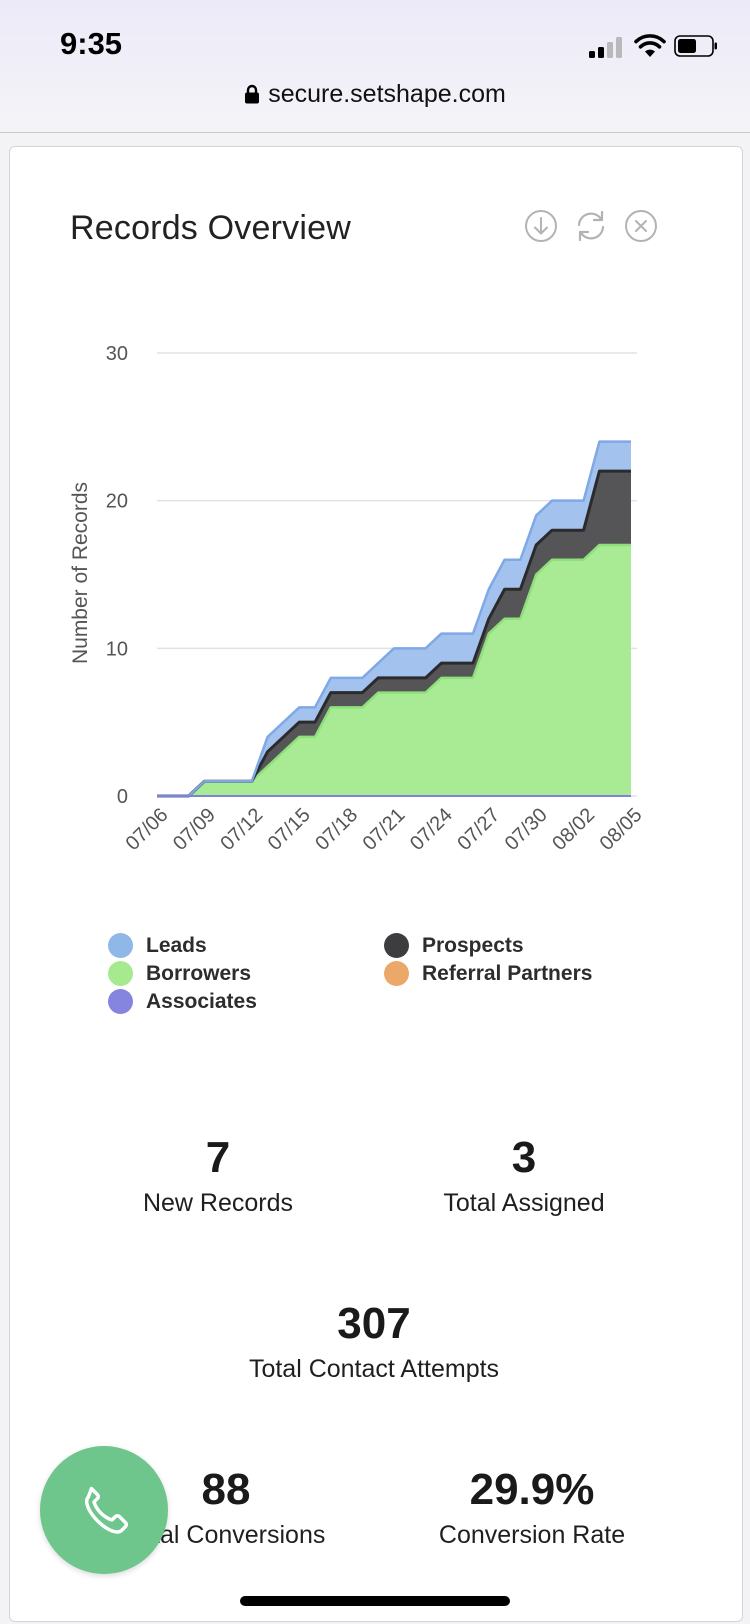 The height and width of the screenshot is (1624, 750). Describe the element at coordinates (473, 945) in the screenshot. I see `legend-label: Prospects` at that location.